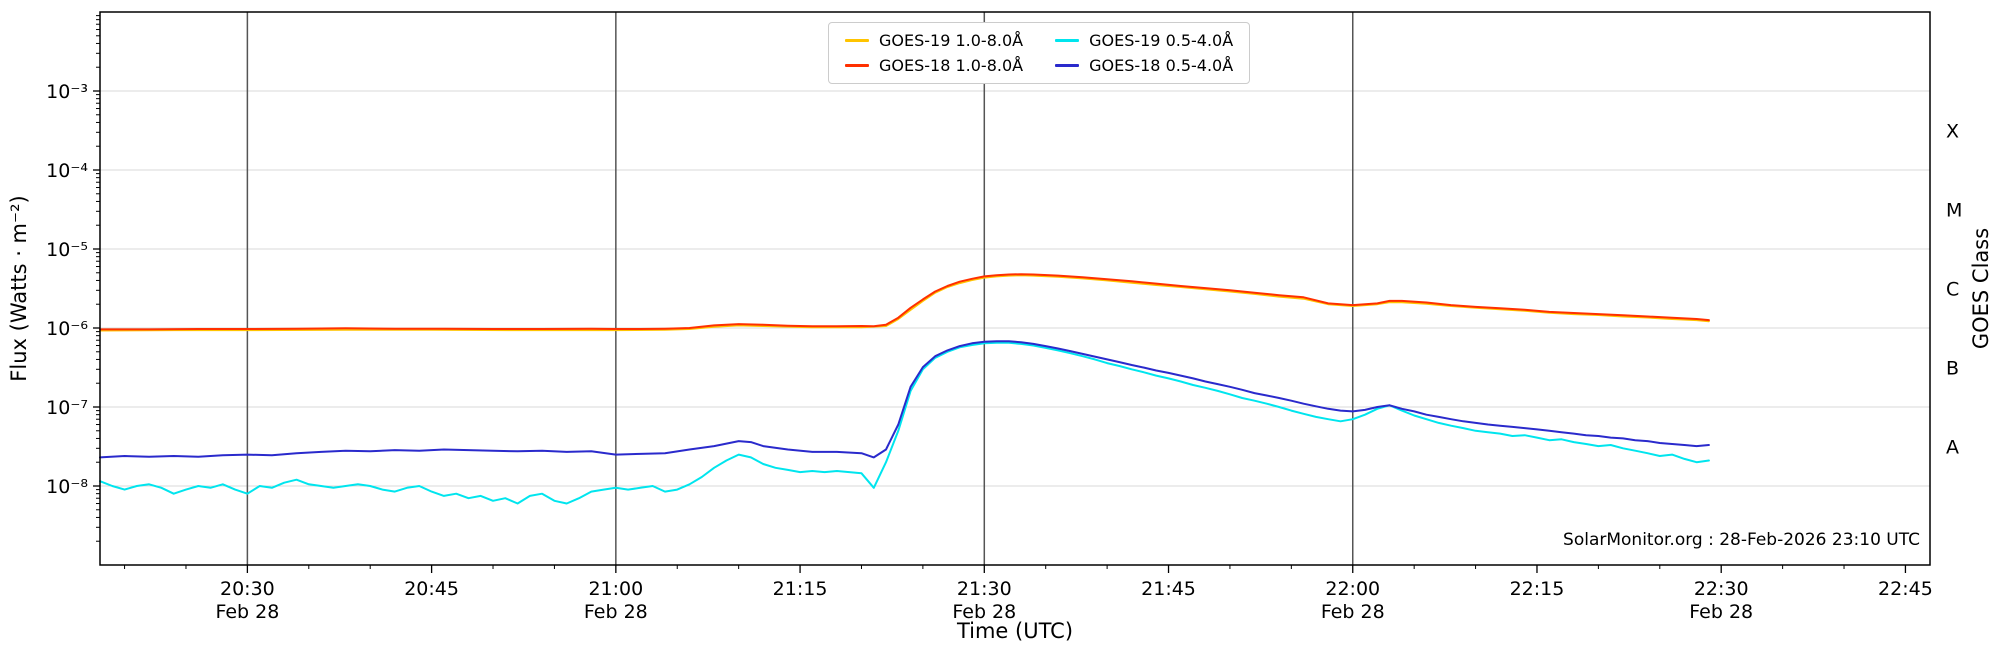  Describe the element at coordinates (1168, 589) in the screenshot. I see `x-tick-label: 21:45` at that location.